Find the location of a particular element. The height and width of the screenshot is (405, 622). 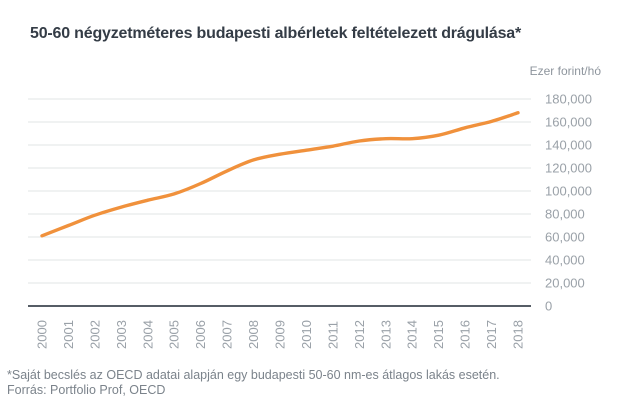

y-axis-tick-label: 60,000 is located at coordinates (565, 237).